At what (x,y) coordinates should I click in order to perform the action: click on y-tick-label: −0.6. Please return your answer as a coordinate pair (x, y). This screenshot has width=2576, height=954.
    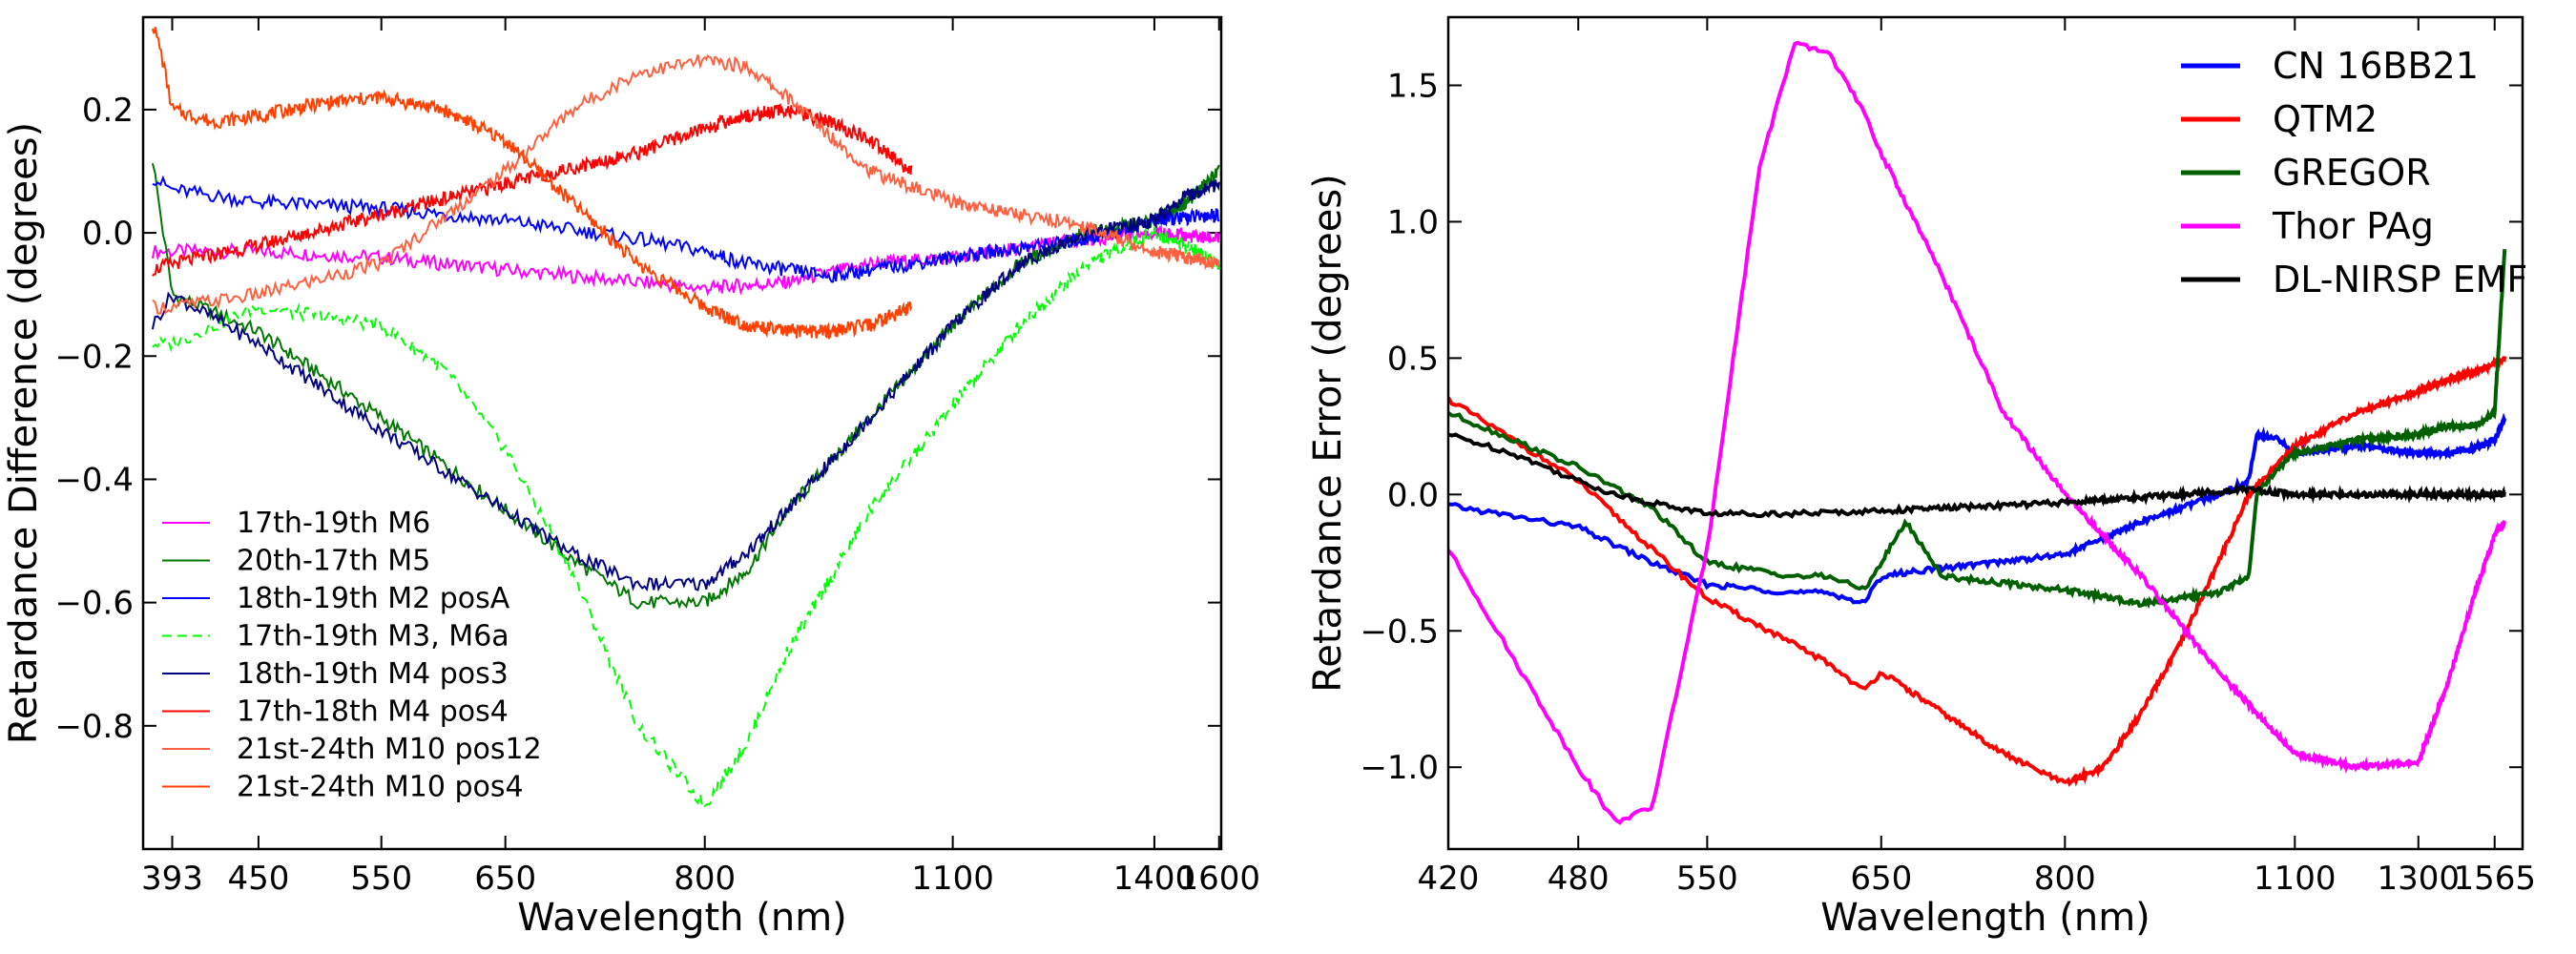
    Looking at the image, I should click on (94, 604).